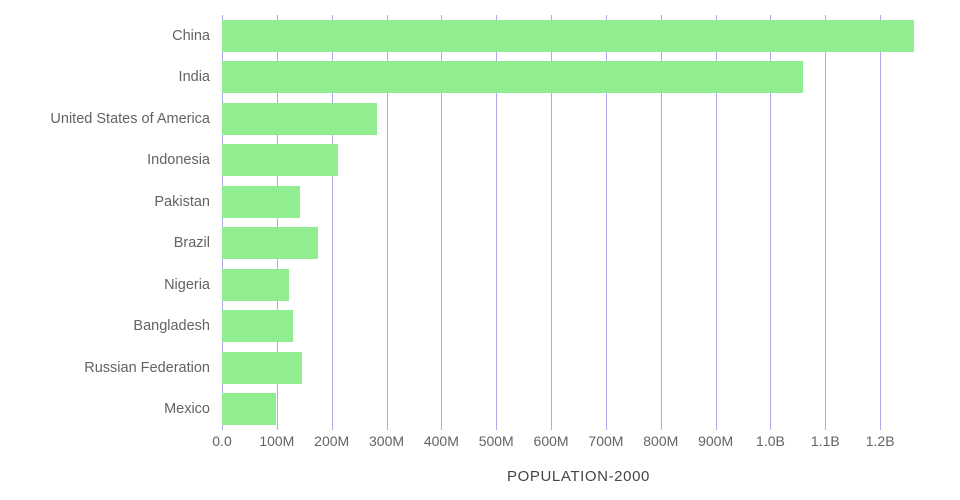 The width and height of the screenshot is (960, 500). I want to click on bar-united-states-of-america, so click(299, 118).